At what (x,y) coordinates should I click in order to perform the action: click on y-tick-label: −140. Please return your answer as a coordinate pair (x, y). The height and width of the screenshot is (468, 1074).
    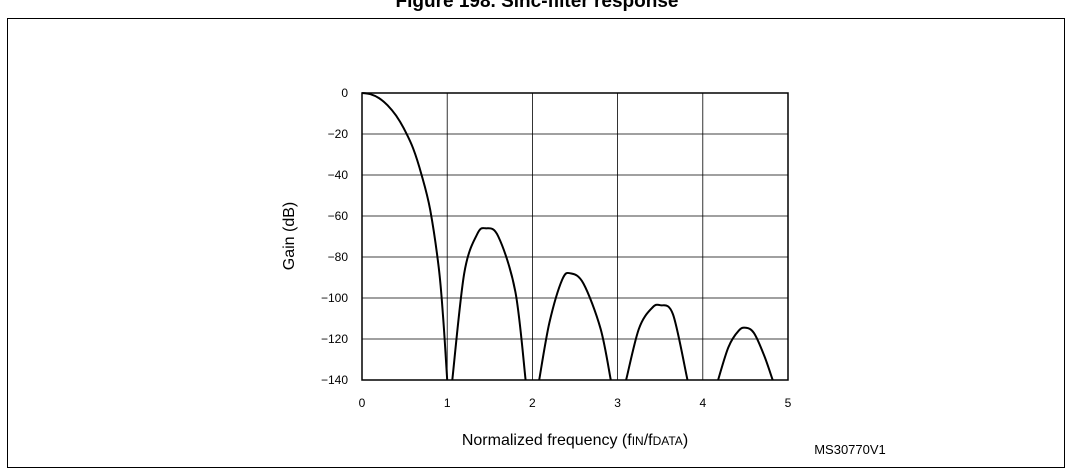
    Looking at the image, I should click on (334, 380).